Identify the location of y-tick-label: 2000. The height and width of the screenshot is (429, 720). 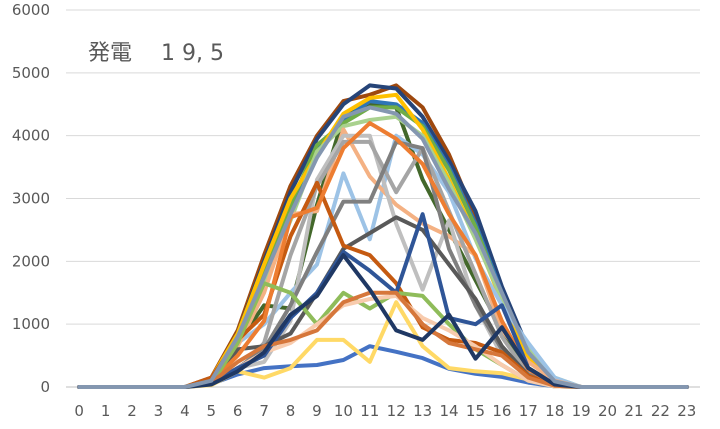
(31, 261).